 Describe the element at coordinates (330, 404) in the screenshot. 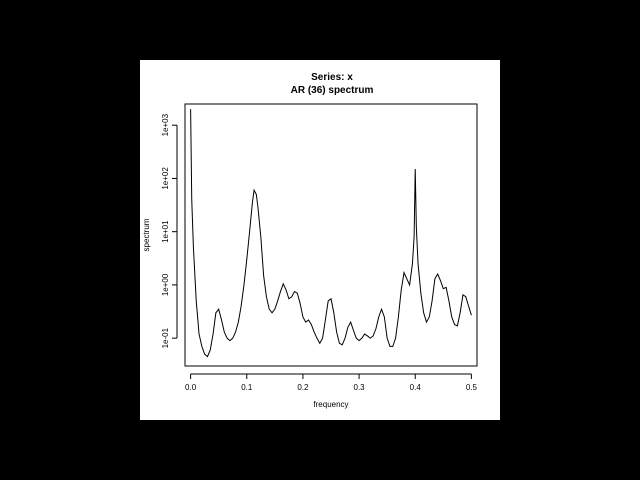

I see `x-axis-label: frequency` at that location.